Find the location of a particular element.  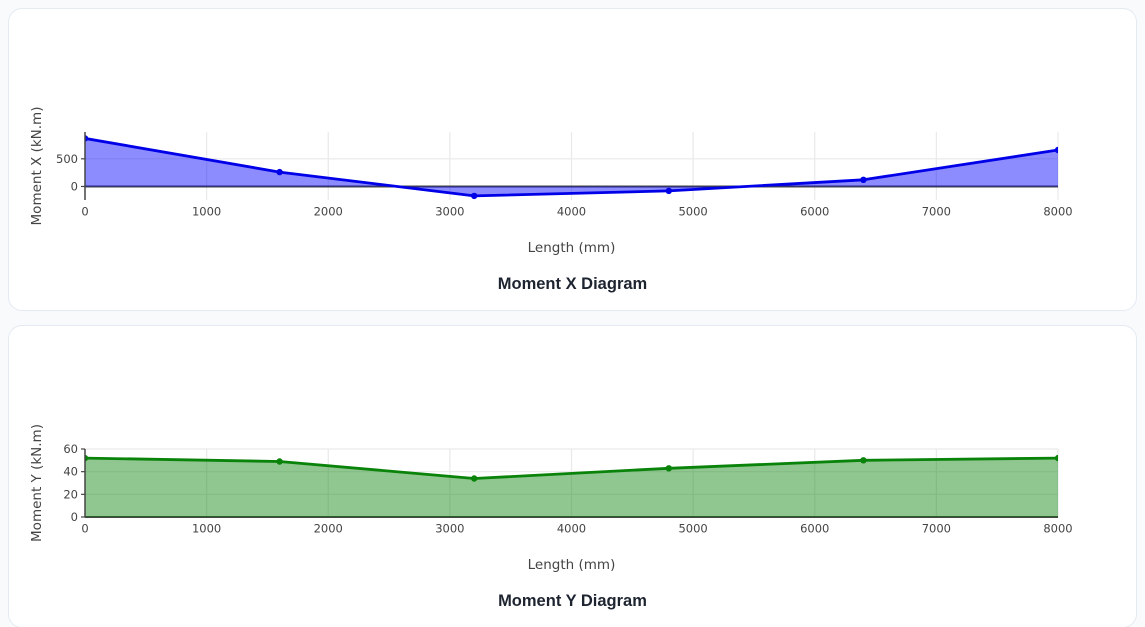

y-tick-label: 40 is located at coordinates (70, 472).